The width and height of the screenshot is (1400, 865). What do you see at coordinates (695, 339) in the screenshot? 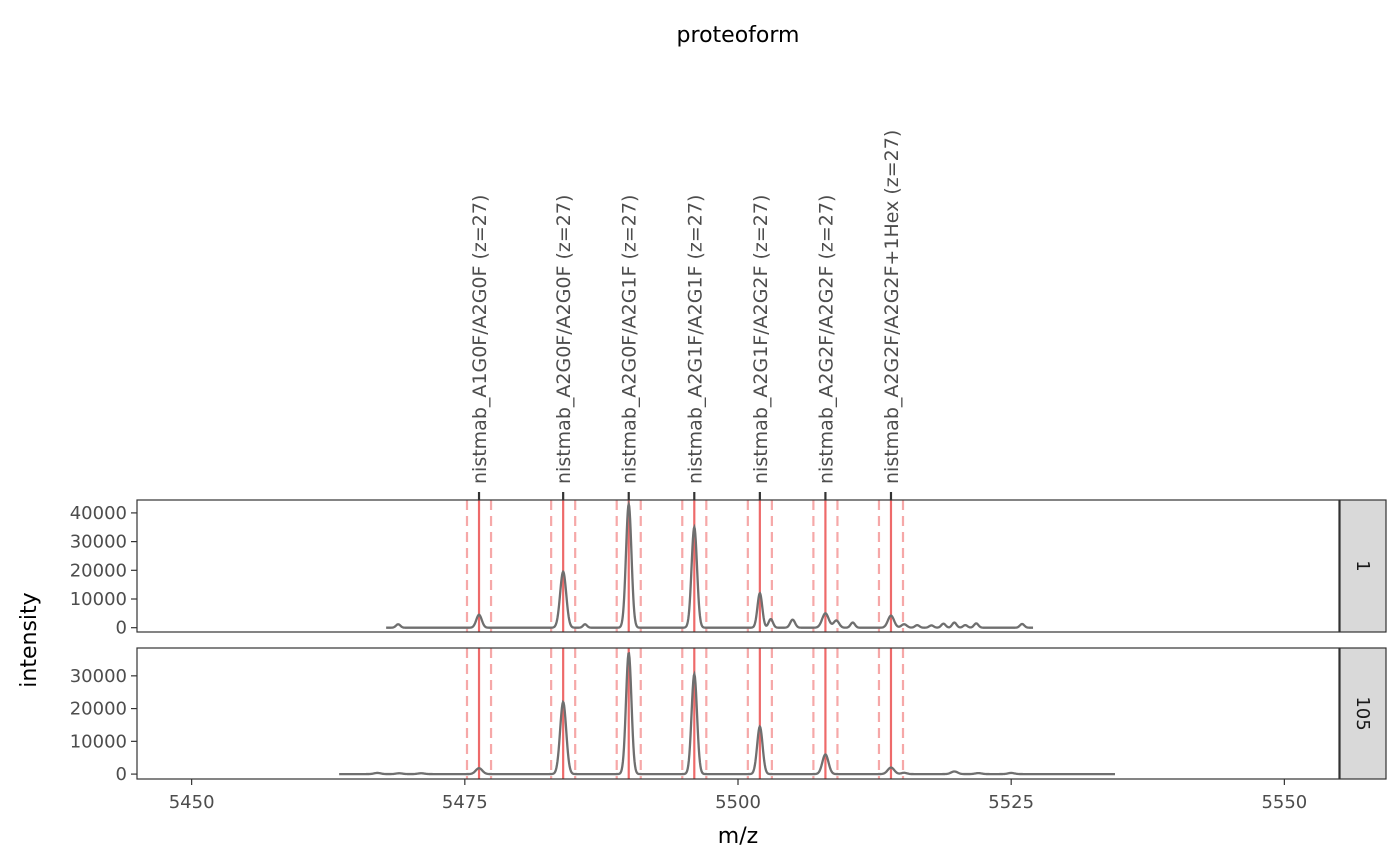
I see `proteoform-label-4: nistmab_A2G1F/A2G1F (z=27)` at bounding box center [695, 339].